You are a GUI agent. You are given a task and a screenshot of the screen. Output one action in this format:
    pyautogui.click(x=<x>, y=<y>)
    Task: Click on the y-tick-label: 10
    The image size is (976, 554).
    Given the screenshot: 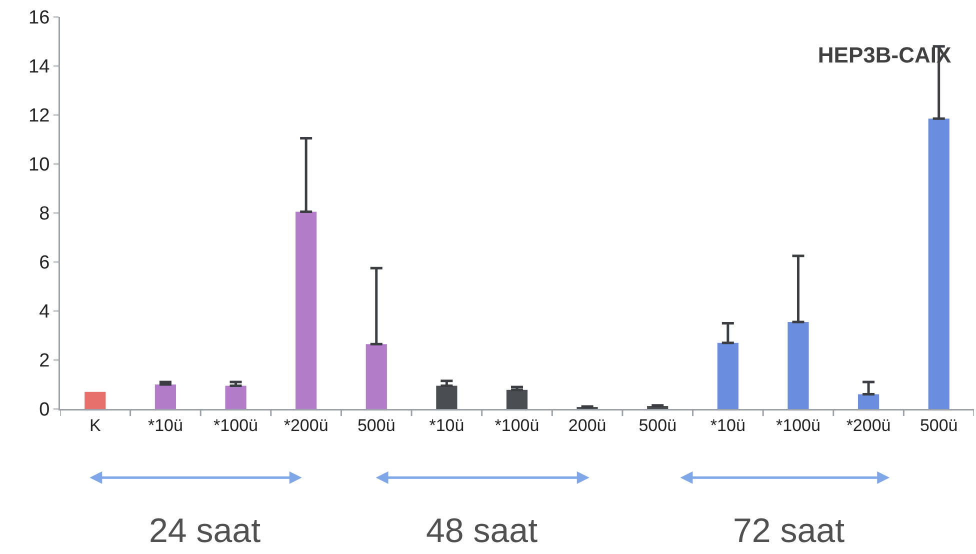 What is the action you would take?
    pyautogui.click(x=39, y=165)
    